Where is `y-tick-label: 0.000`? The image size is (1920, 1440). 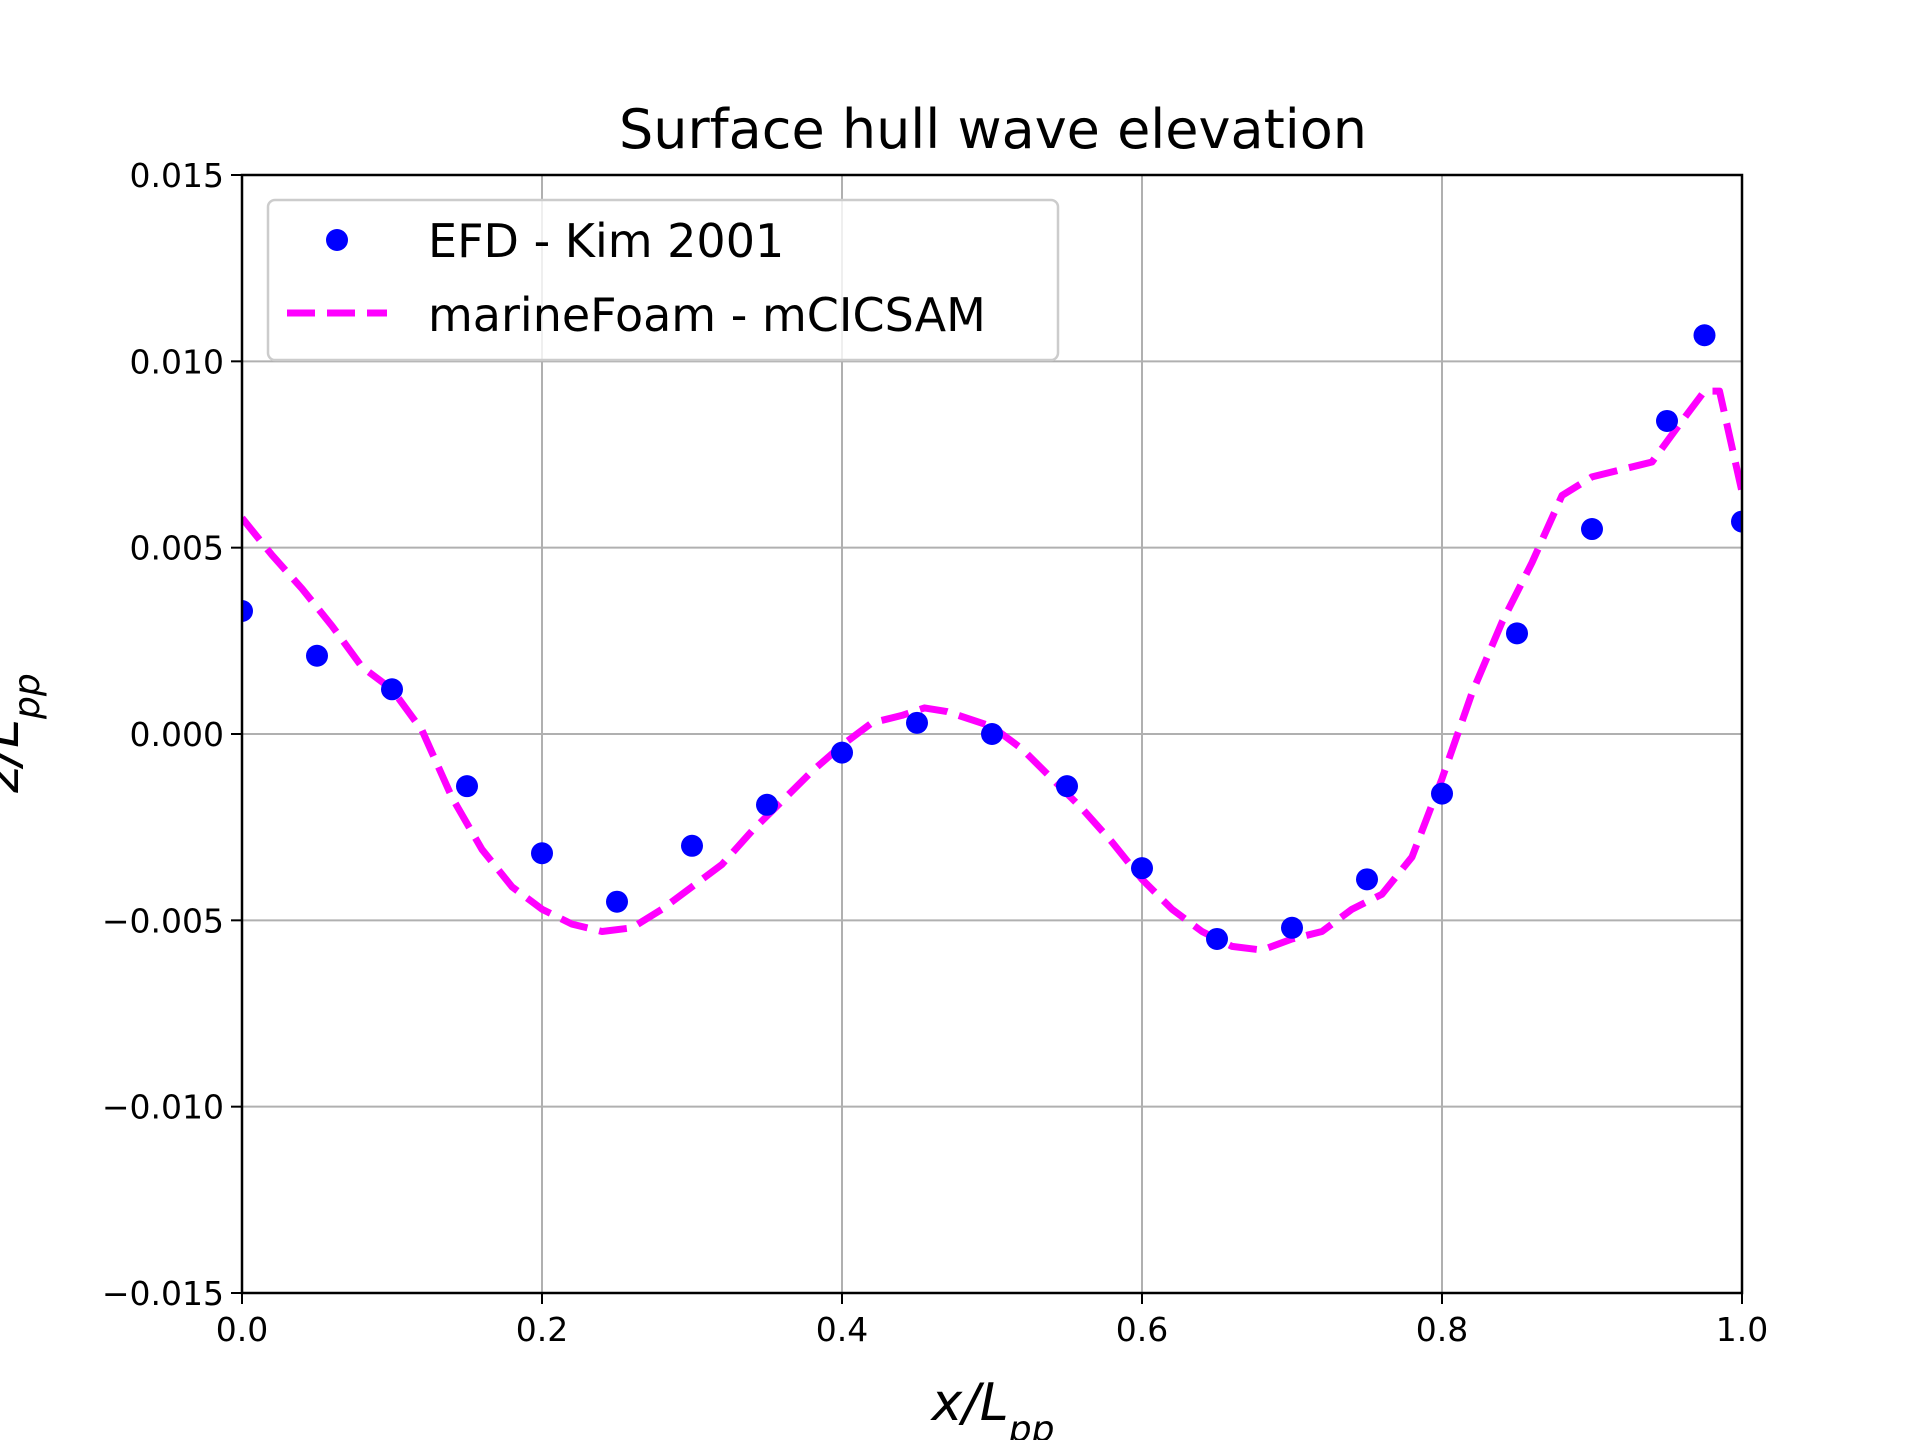
y-tick-label: 0.000 is located at coordinates (177, 734).